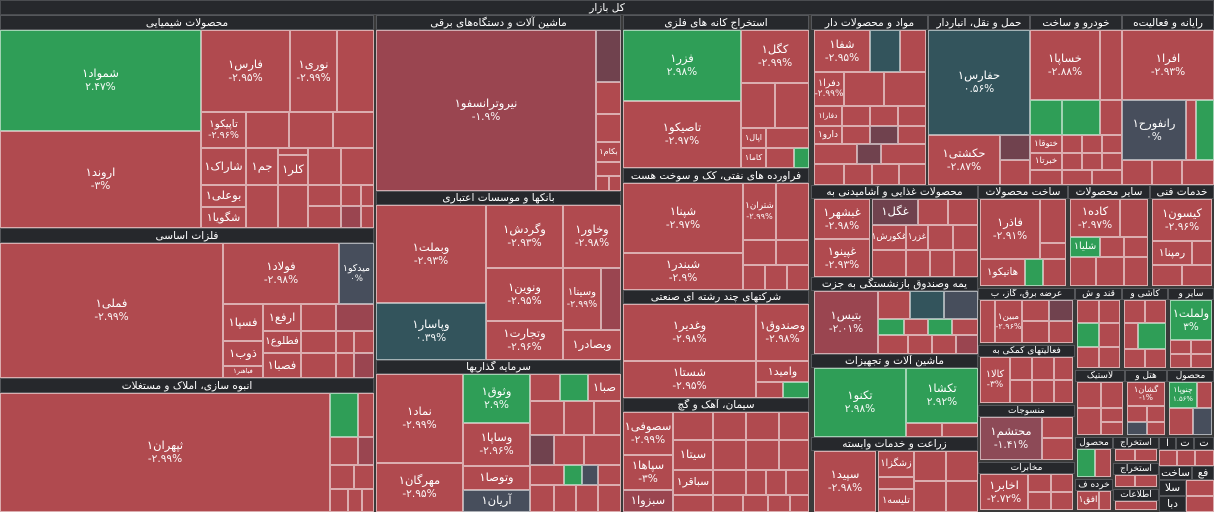 This screenshot has height=512, width=1214. I want to click on section-header-41: سلا, so click(1172, 488).